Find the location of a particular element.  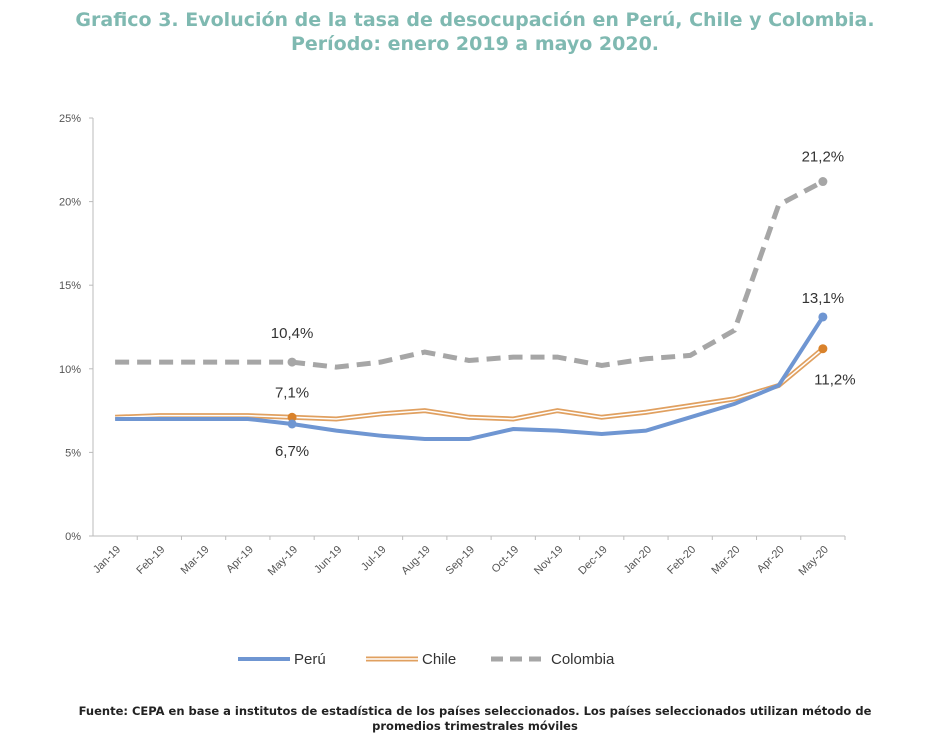

x-tick-label: Jun-19 is located at coordinates (328, 560).